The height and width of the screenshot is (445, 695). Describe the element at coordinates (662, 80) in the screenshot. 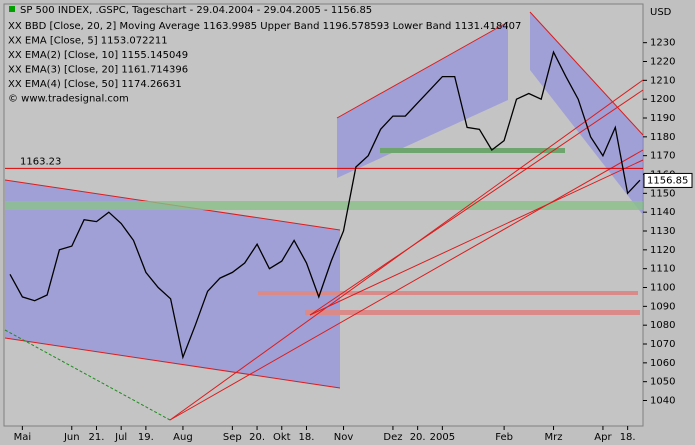

I see `y-tick-label: 1210` at that location.